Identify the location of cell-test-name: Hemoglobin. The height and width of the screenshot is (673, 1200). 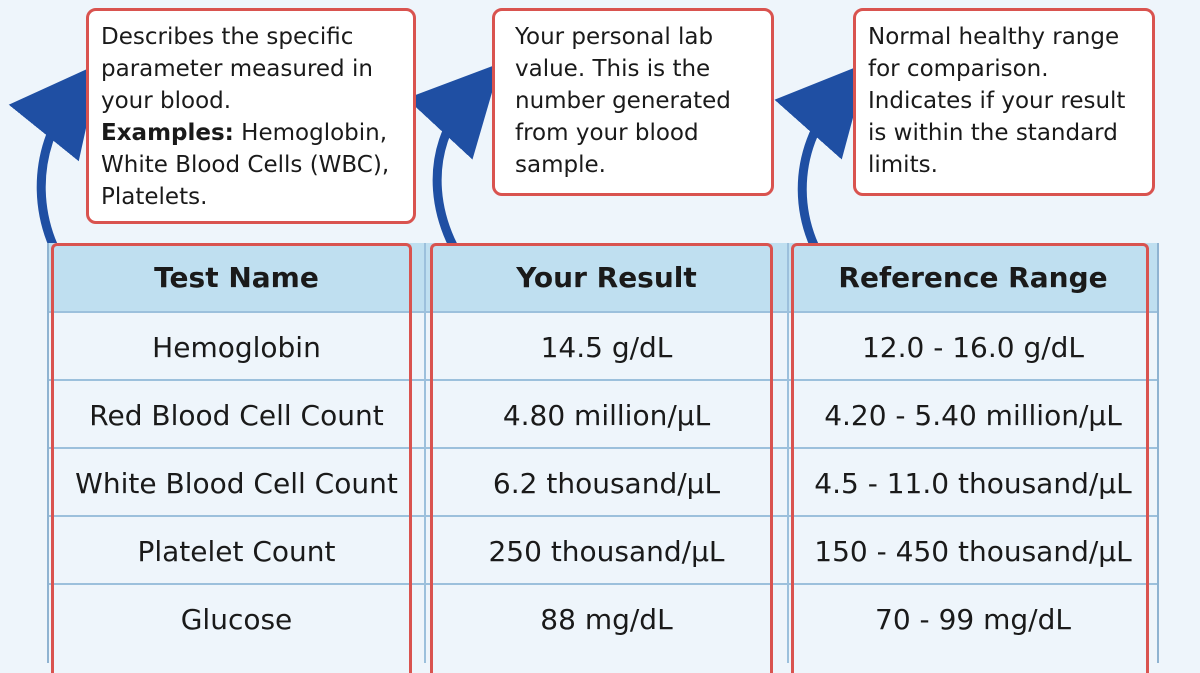
(236, 347).